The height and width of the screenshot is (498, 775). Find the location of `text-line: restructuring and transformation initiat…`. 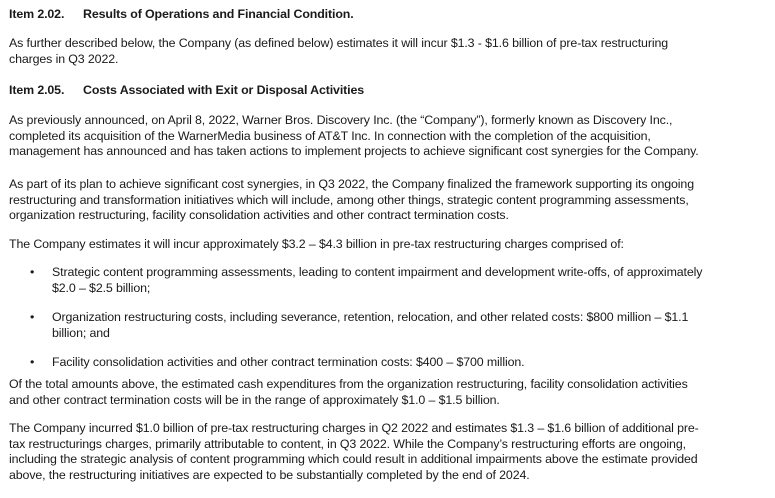

text-line: restructuring and transformation initiat… is located at coordinates (349, 199).